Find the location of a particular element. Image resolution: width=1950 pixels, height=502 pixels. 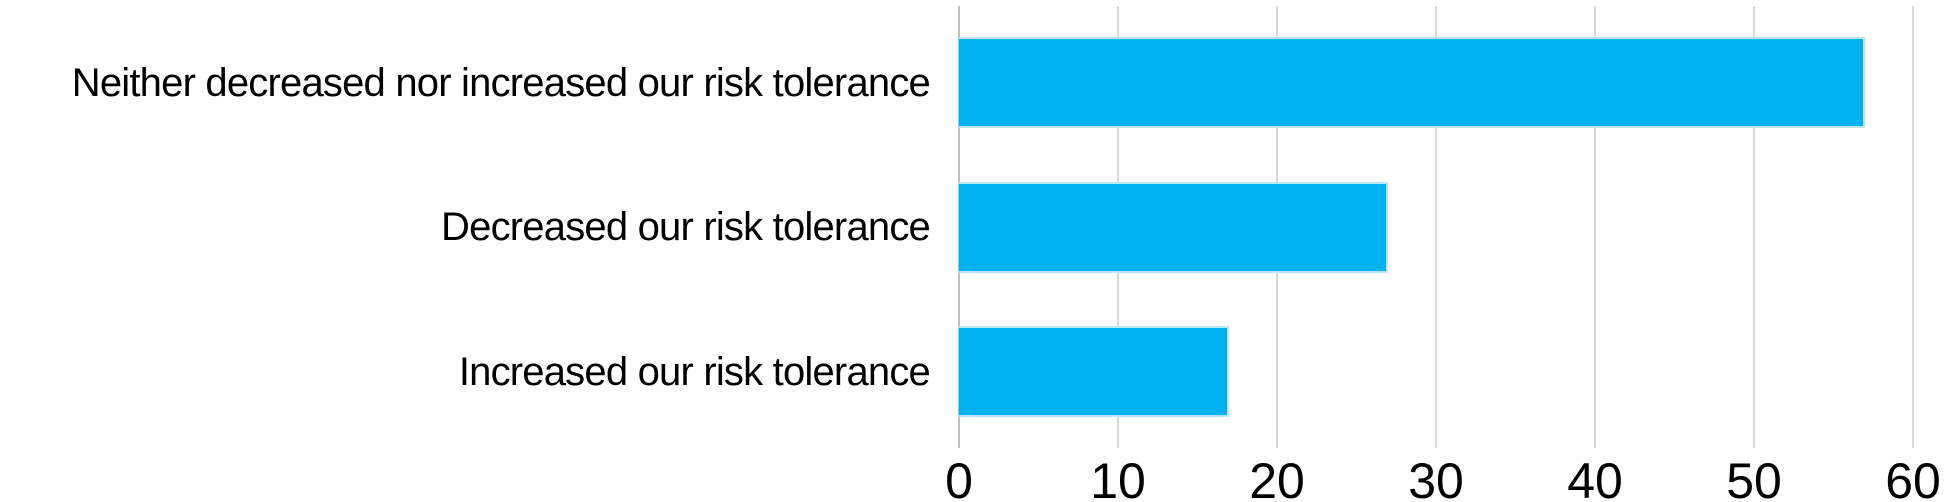

x-tick-label: 50 is located at coordinates (1754, 477).